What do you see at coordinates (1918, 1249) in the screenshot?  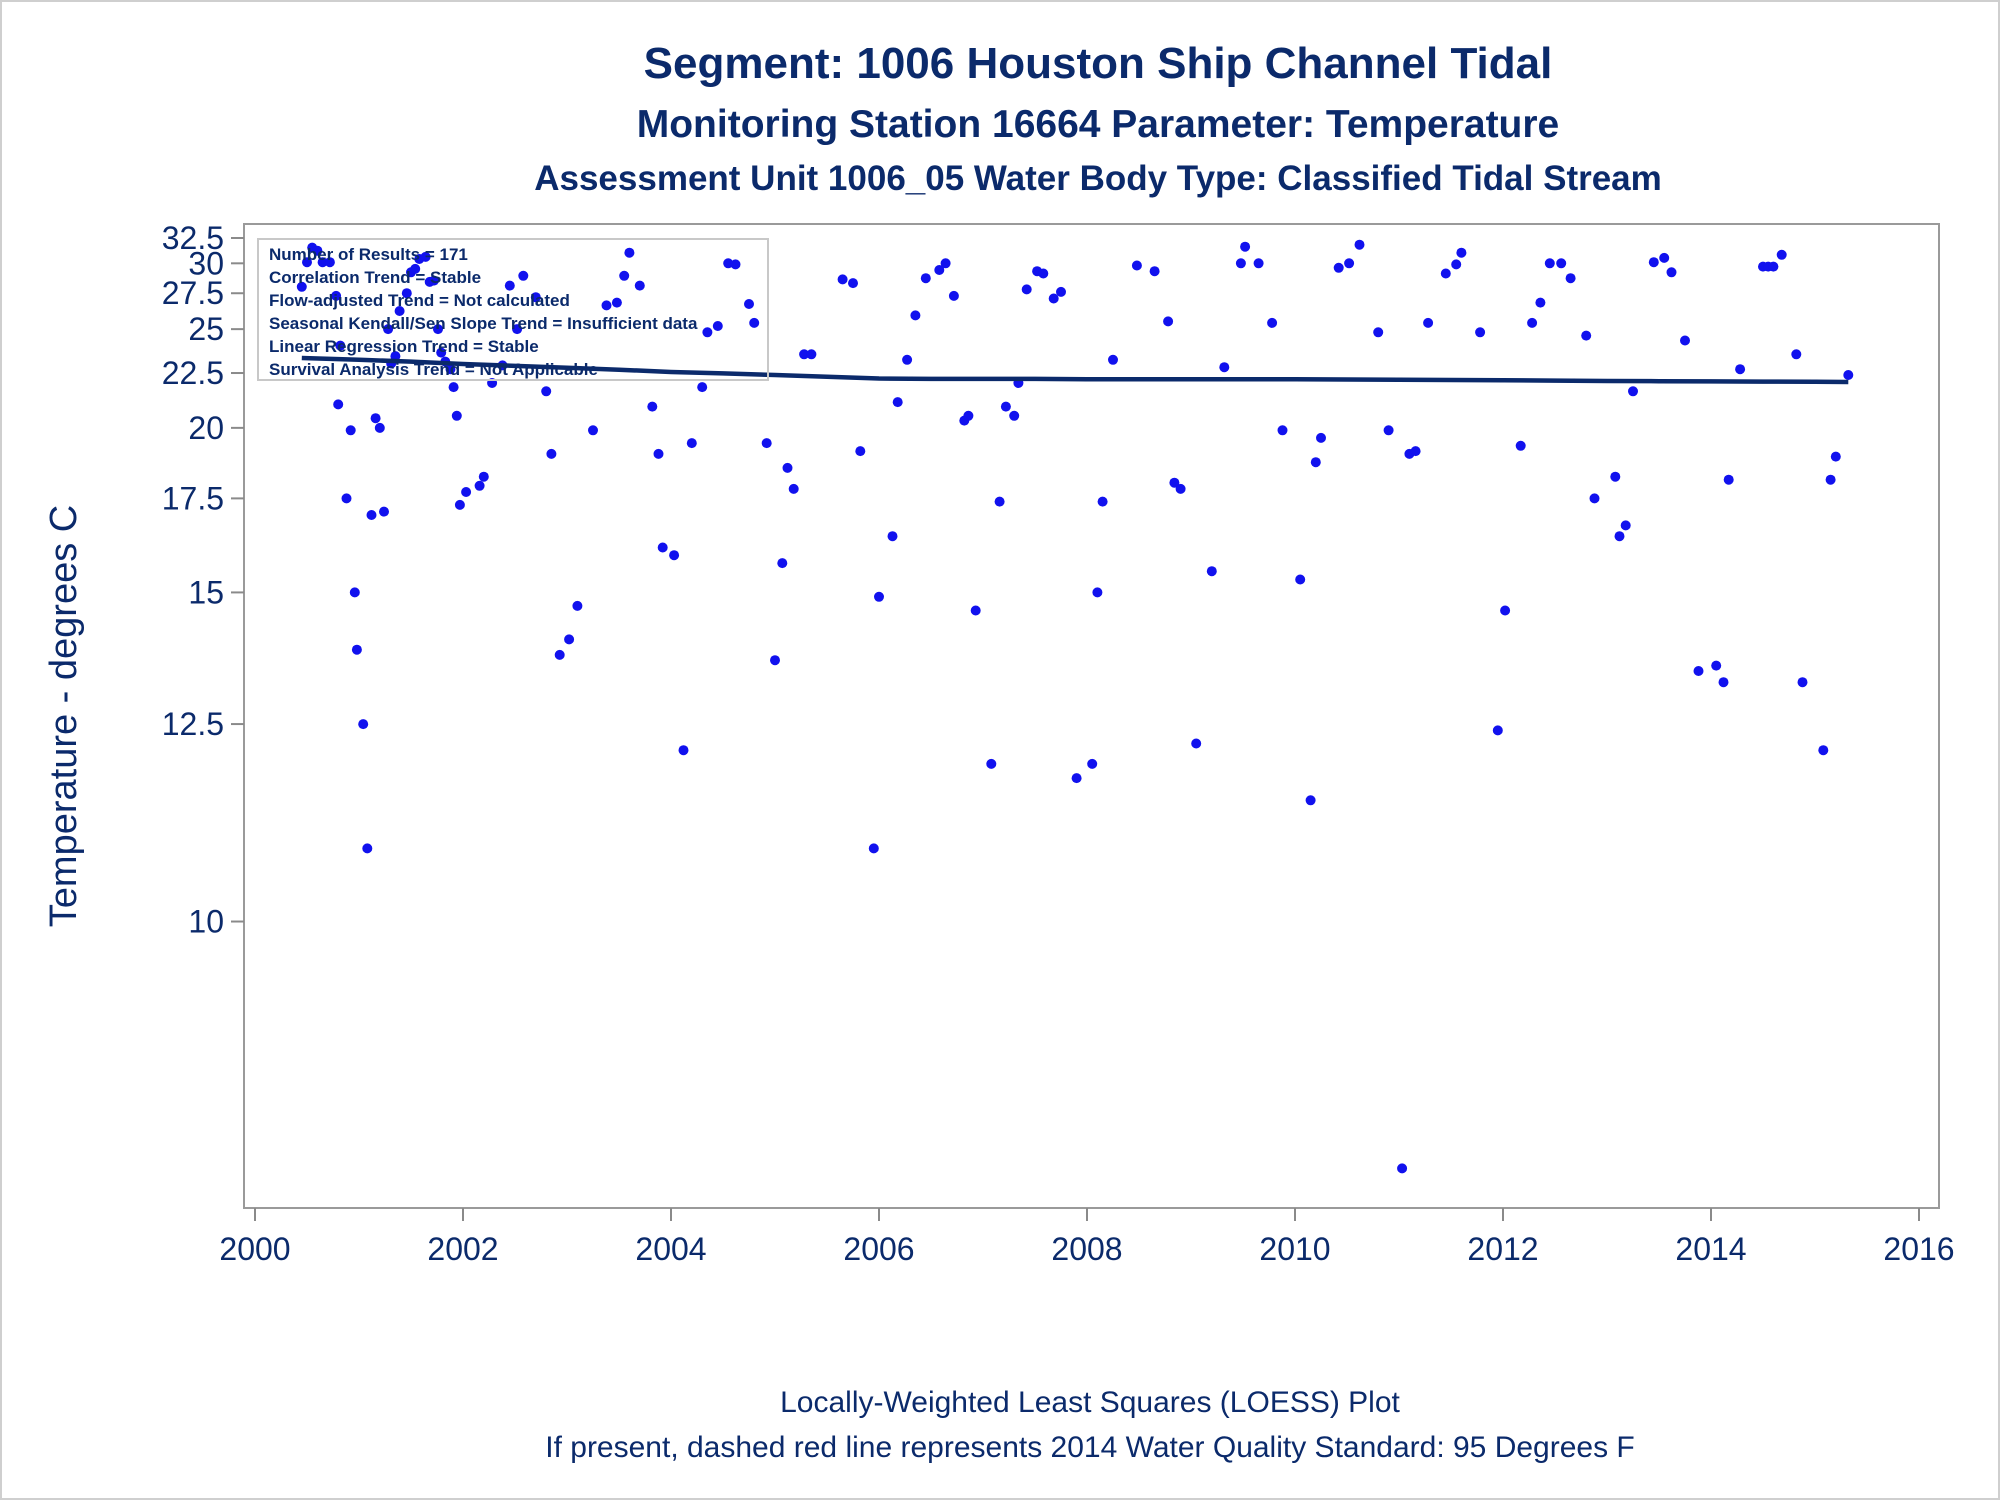 I see `x-tick-label: 2016` at bounding box center [1918, 1249].